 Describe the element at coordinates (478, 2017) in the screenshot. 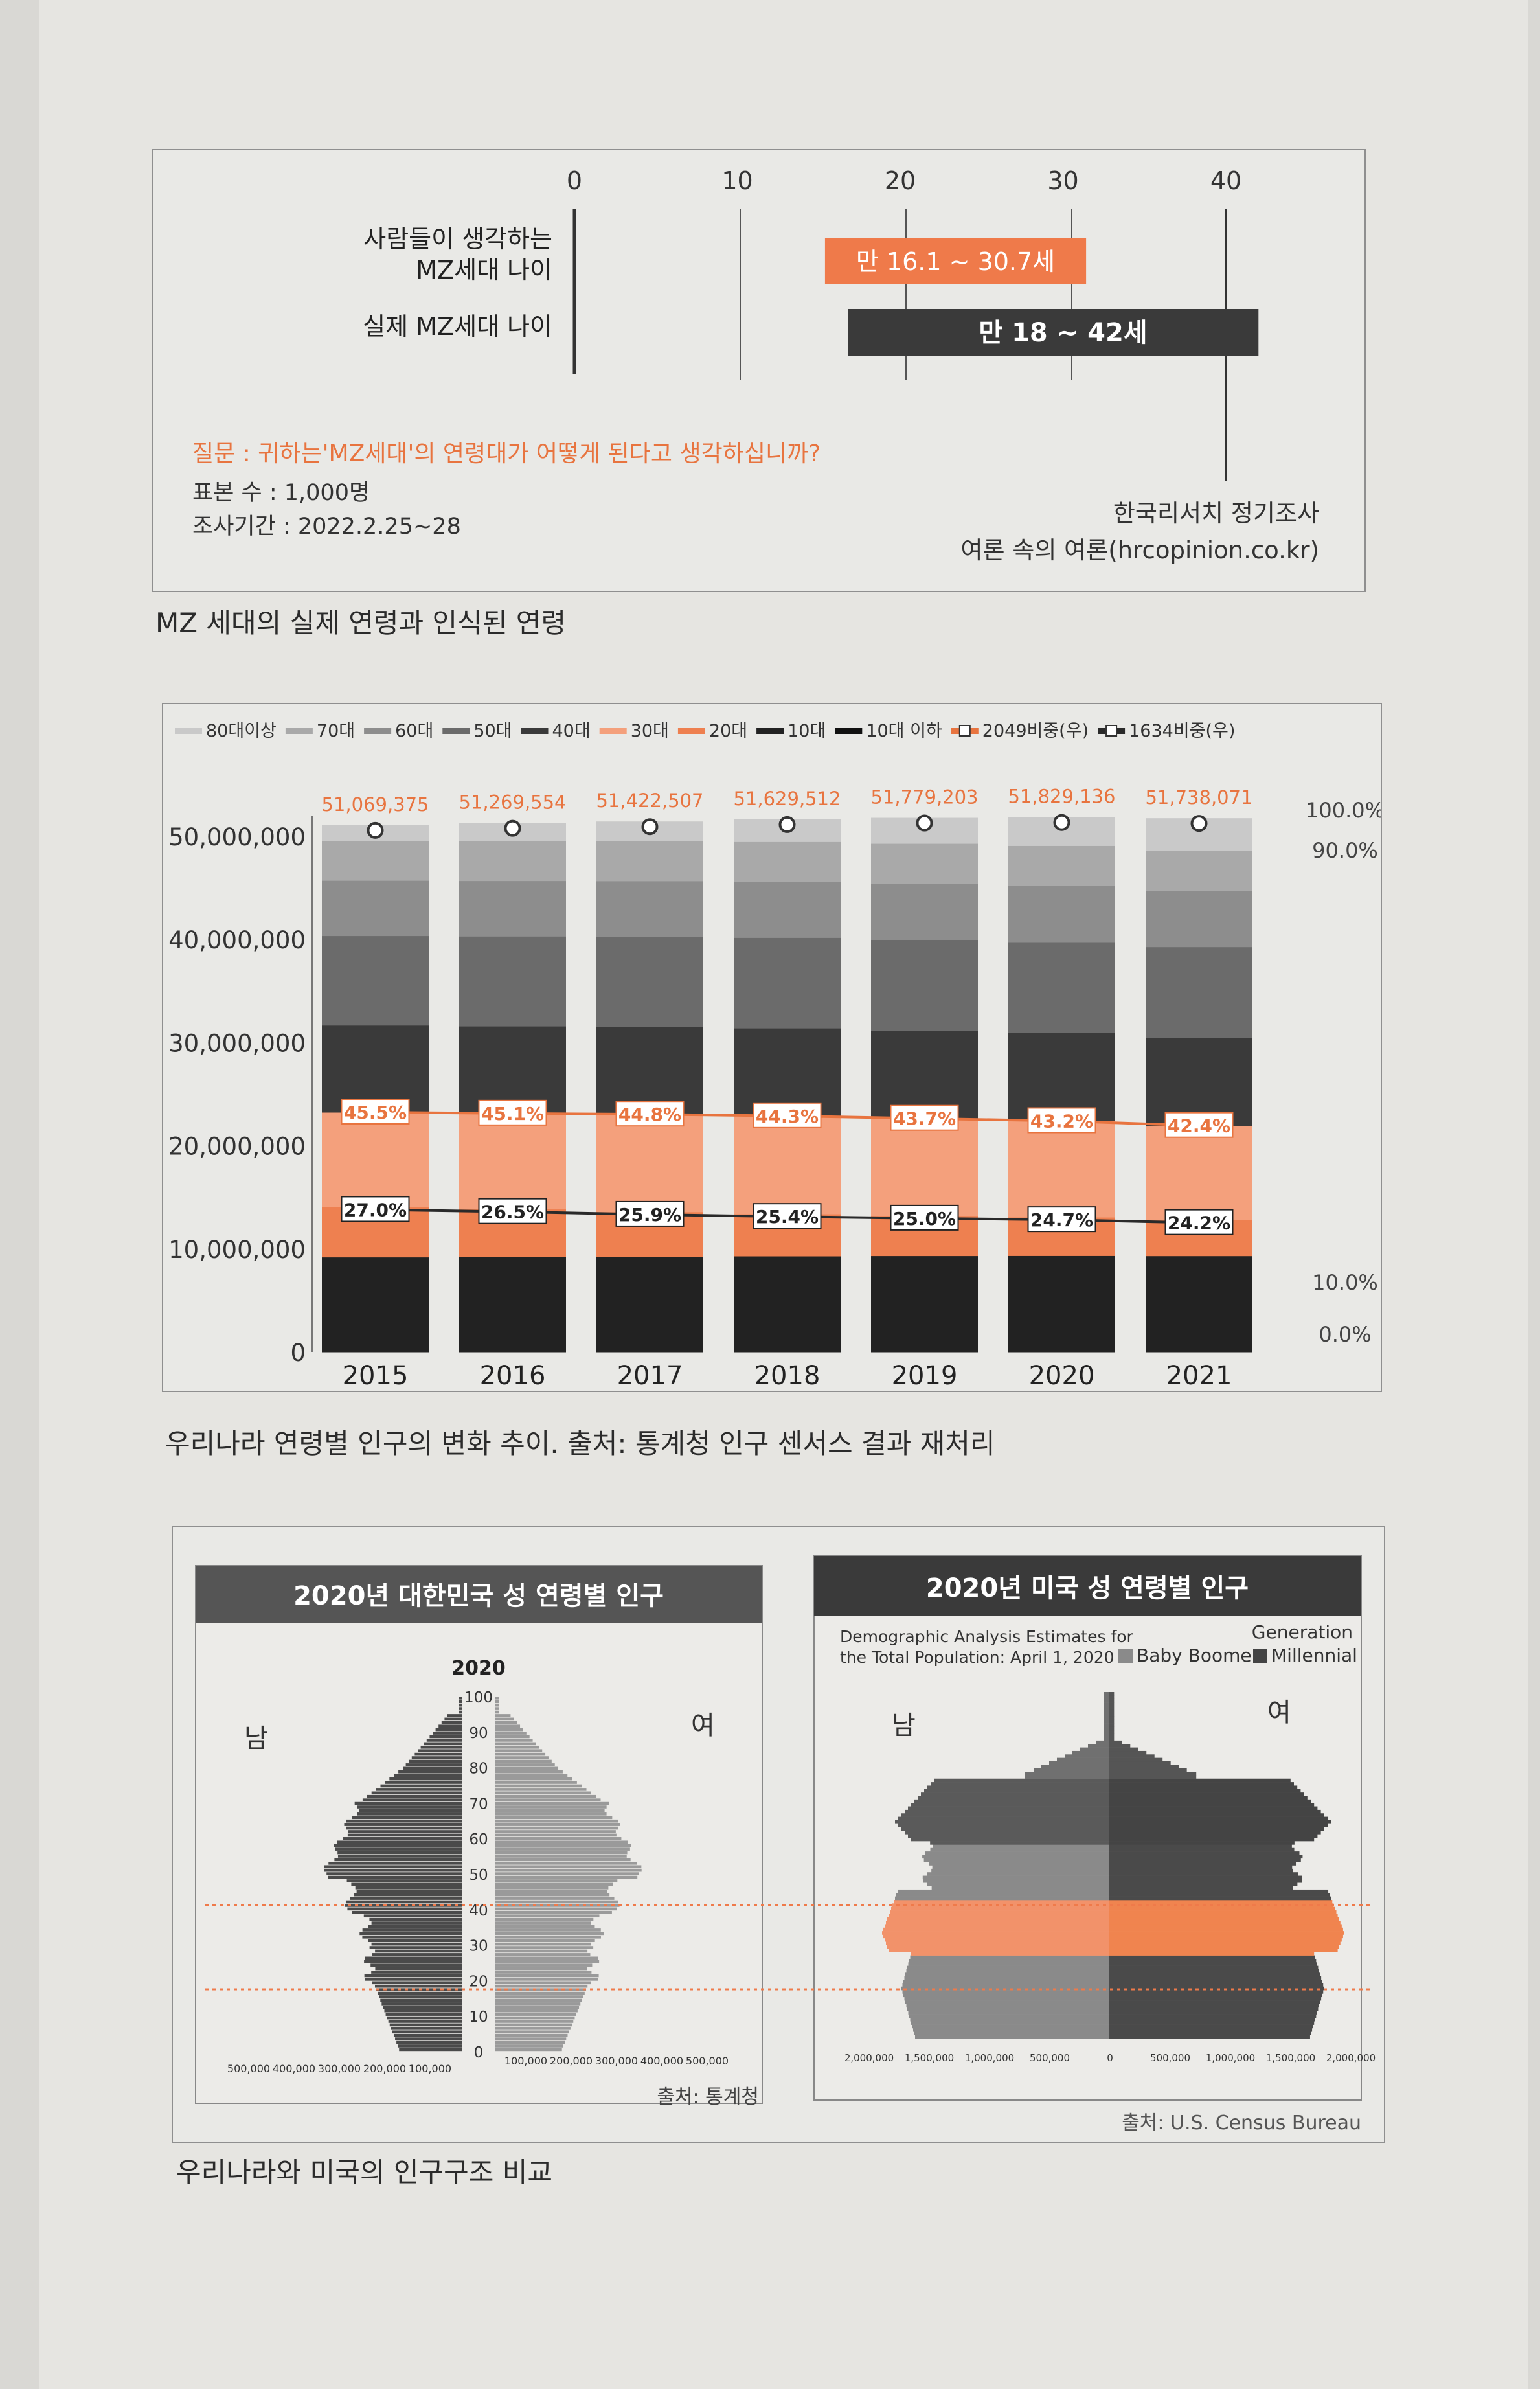

I see `kr-age-tick-10: 10` at that location.